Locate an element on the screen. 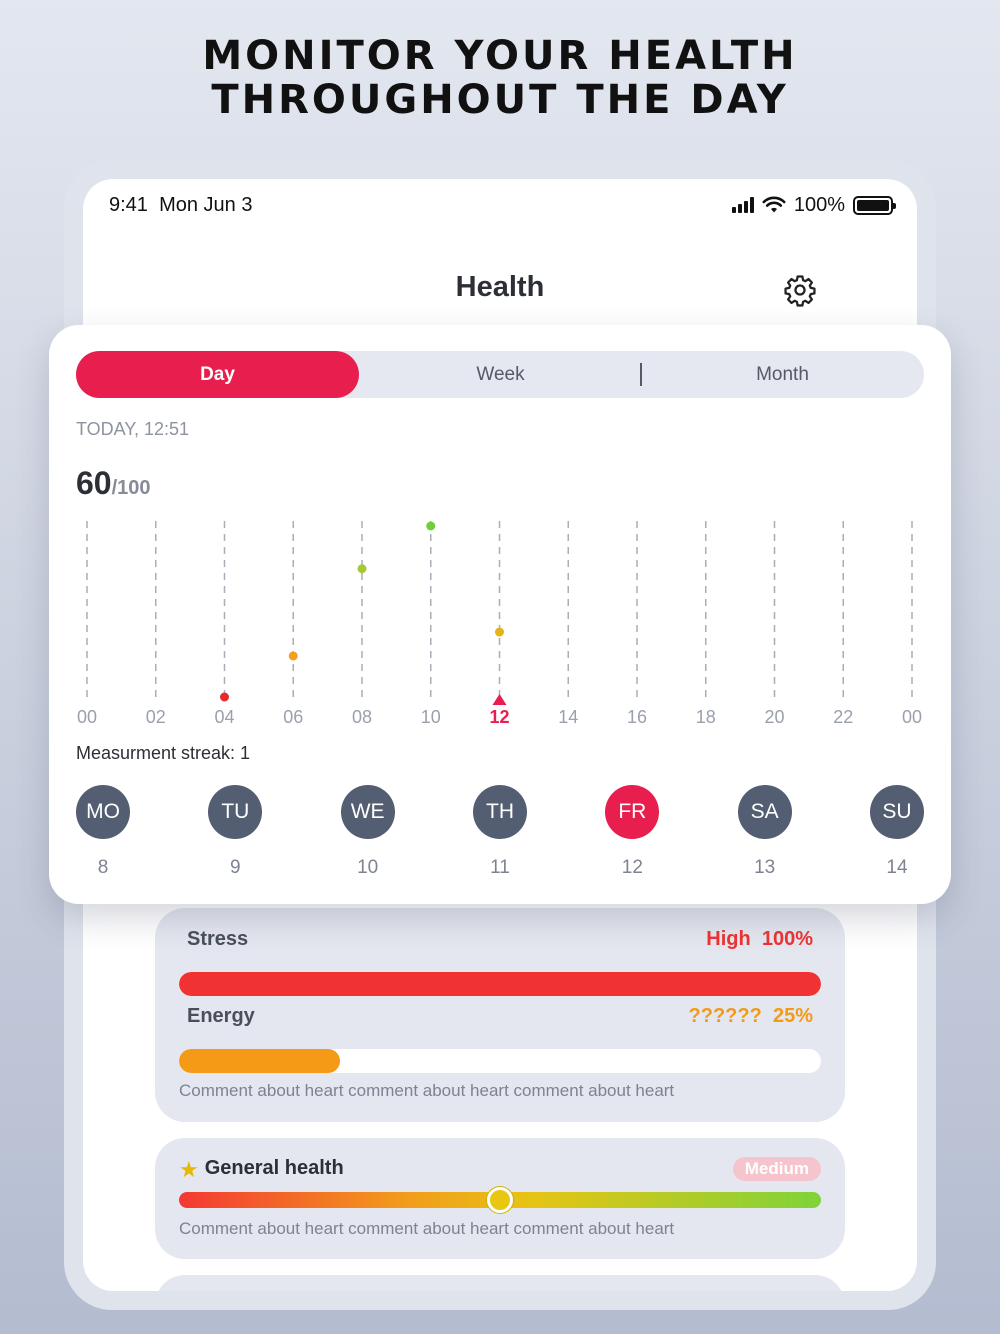 The width and height of the screenshot is (1000, 1334). energy-label: Energy is located at coordinates (221, 1016).